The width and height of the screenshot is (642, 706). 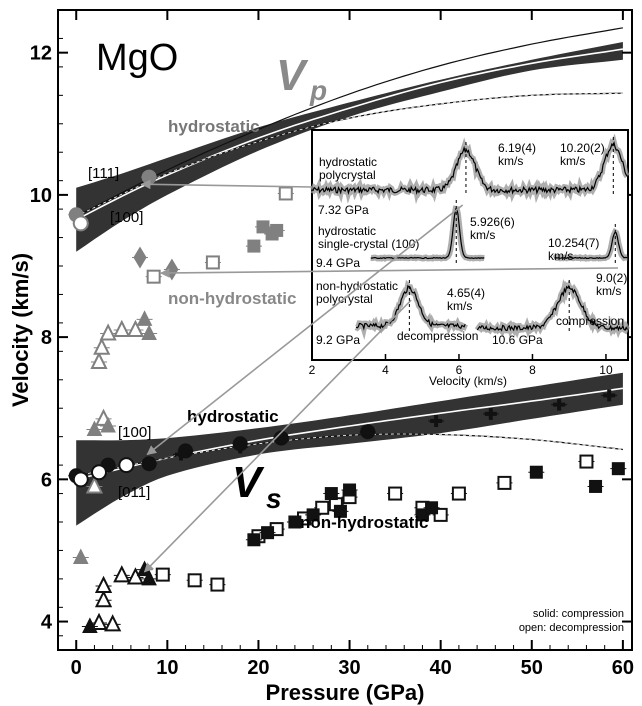 I want to click on inset-peak-5.926-line: km/s, so click(x=482, y=235).